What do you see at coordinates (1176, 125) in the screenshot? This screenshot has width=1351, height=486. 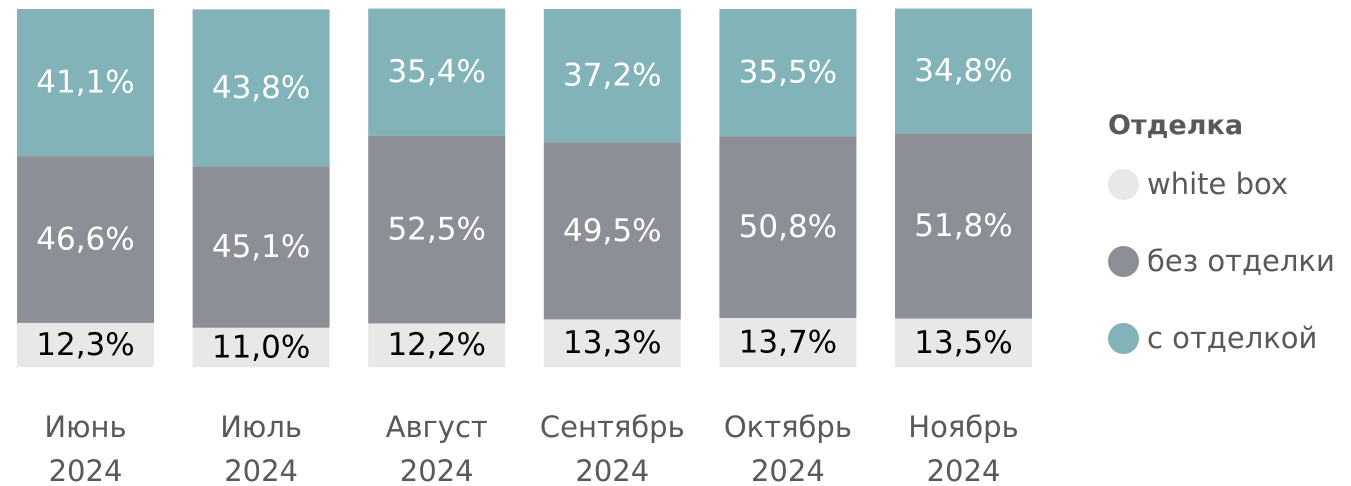 I see `legend-title: Отделка` at bounding box center [1176, 125].